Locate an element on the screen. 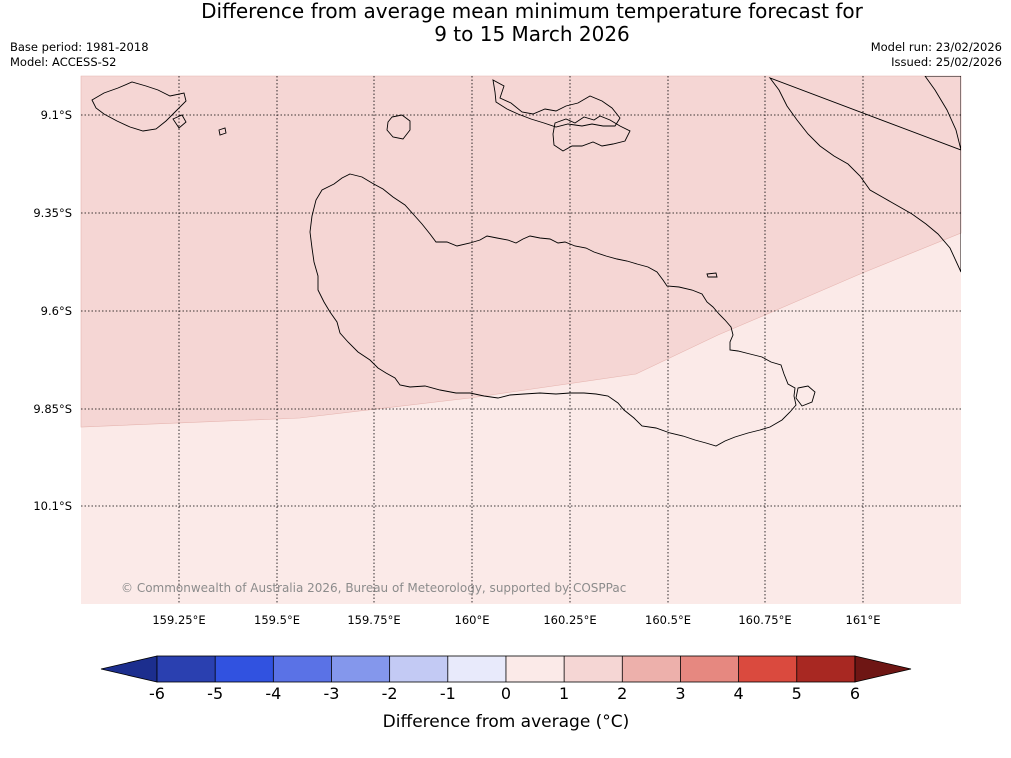 Image resolution: width=1011 pixels, height=758 pixels. lon-label: 161°E is located at coordinates (863, 620).